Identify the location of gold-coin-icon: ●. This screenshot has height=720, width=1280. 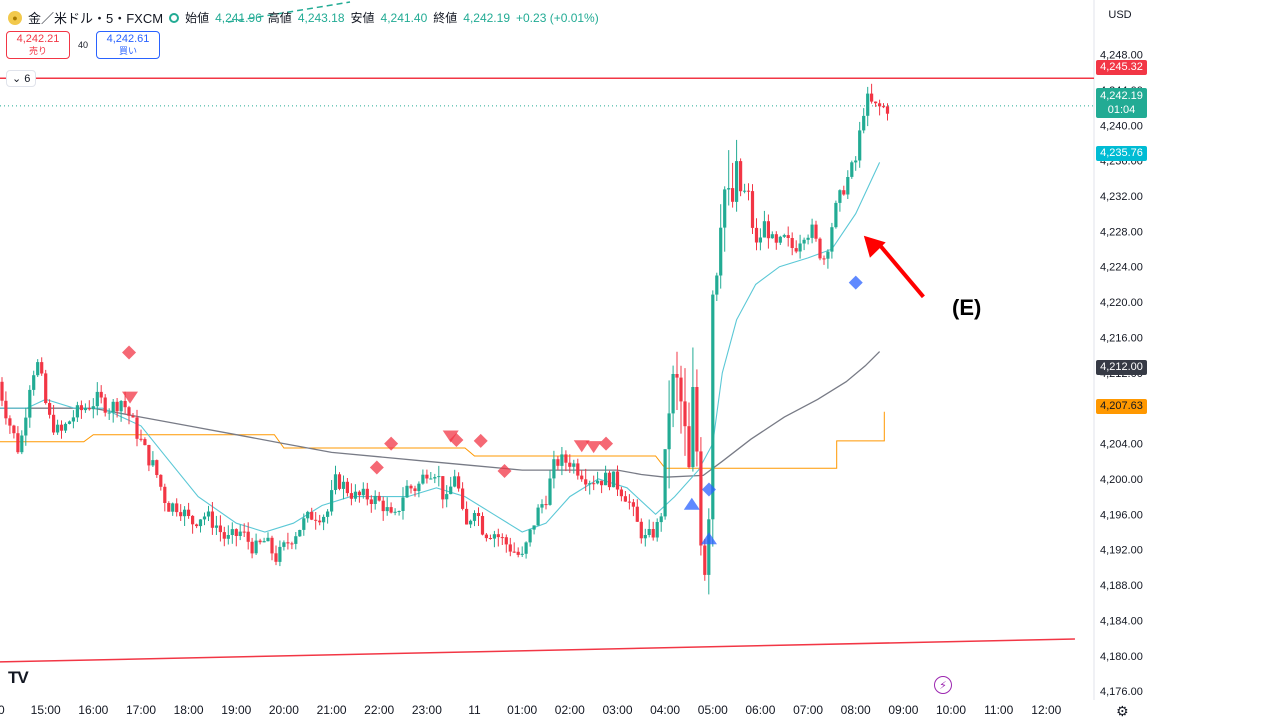
(15, 17).